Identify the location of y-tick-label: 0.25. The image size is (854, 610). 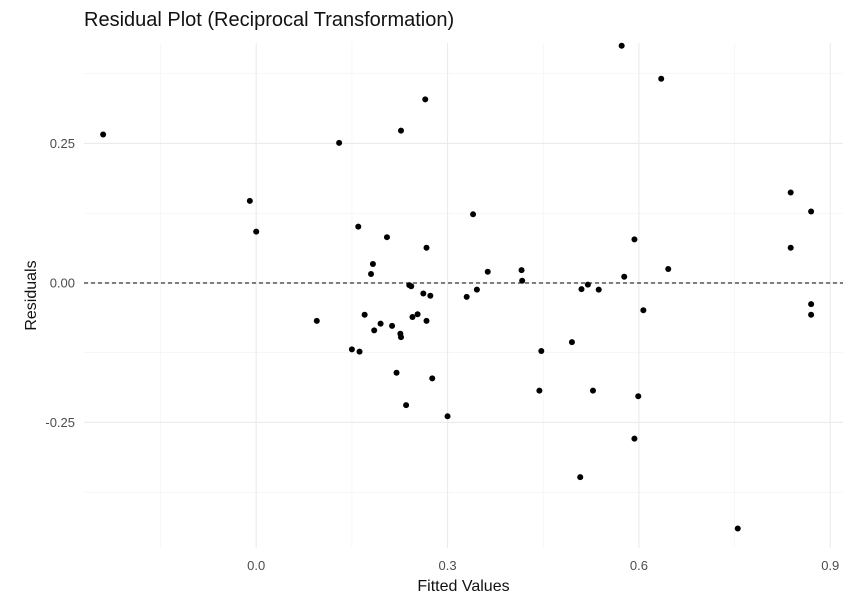
(62, 143).